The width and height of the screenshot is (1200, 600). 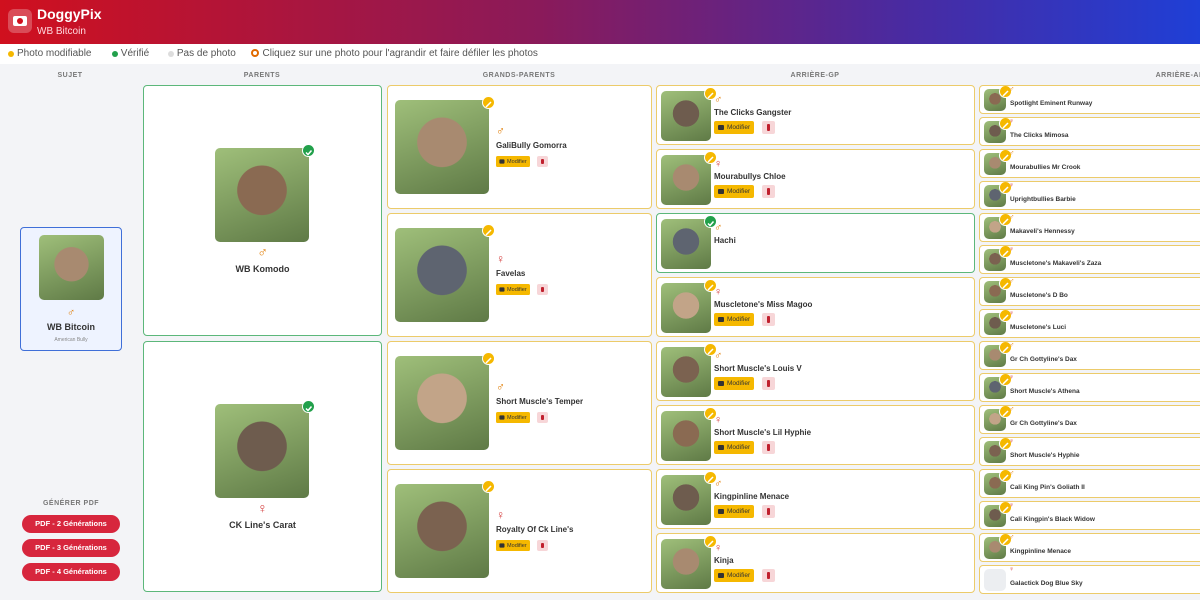 What do you see at coordinates (1038, 327) in the screenshot?
I see `dog-name: Muscletone's Luci` at bounding box center [1038, 327].